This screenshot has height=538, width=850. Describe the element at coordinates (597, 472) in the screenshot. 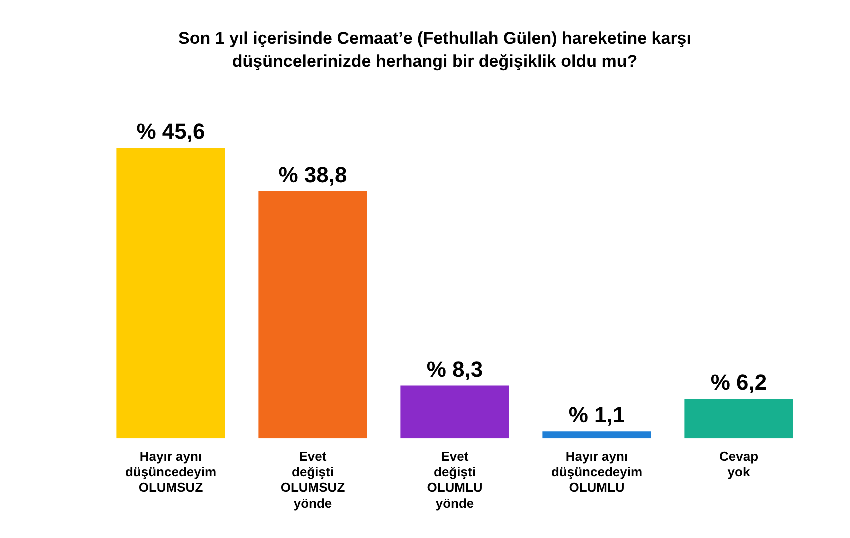

I see `x-tick-label: Hayır aynı düşüncedeyim OLUMLU` at that location.